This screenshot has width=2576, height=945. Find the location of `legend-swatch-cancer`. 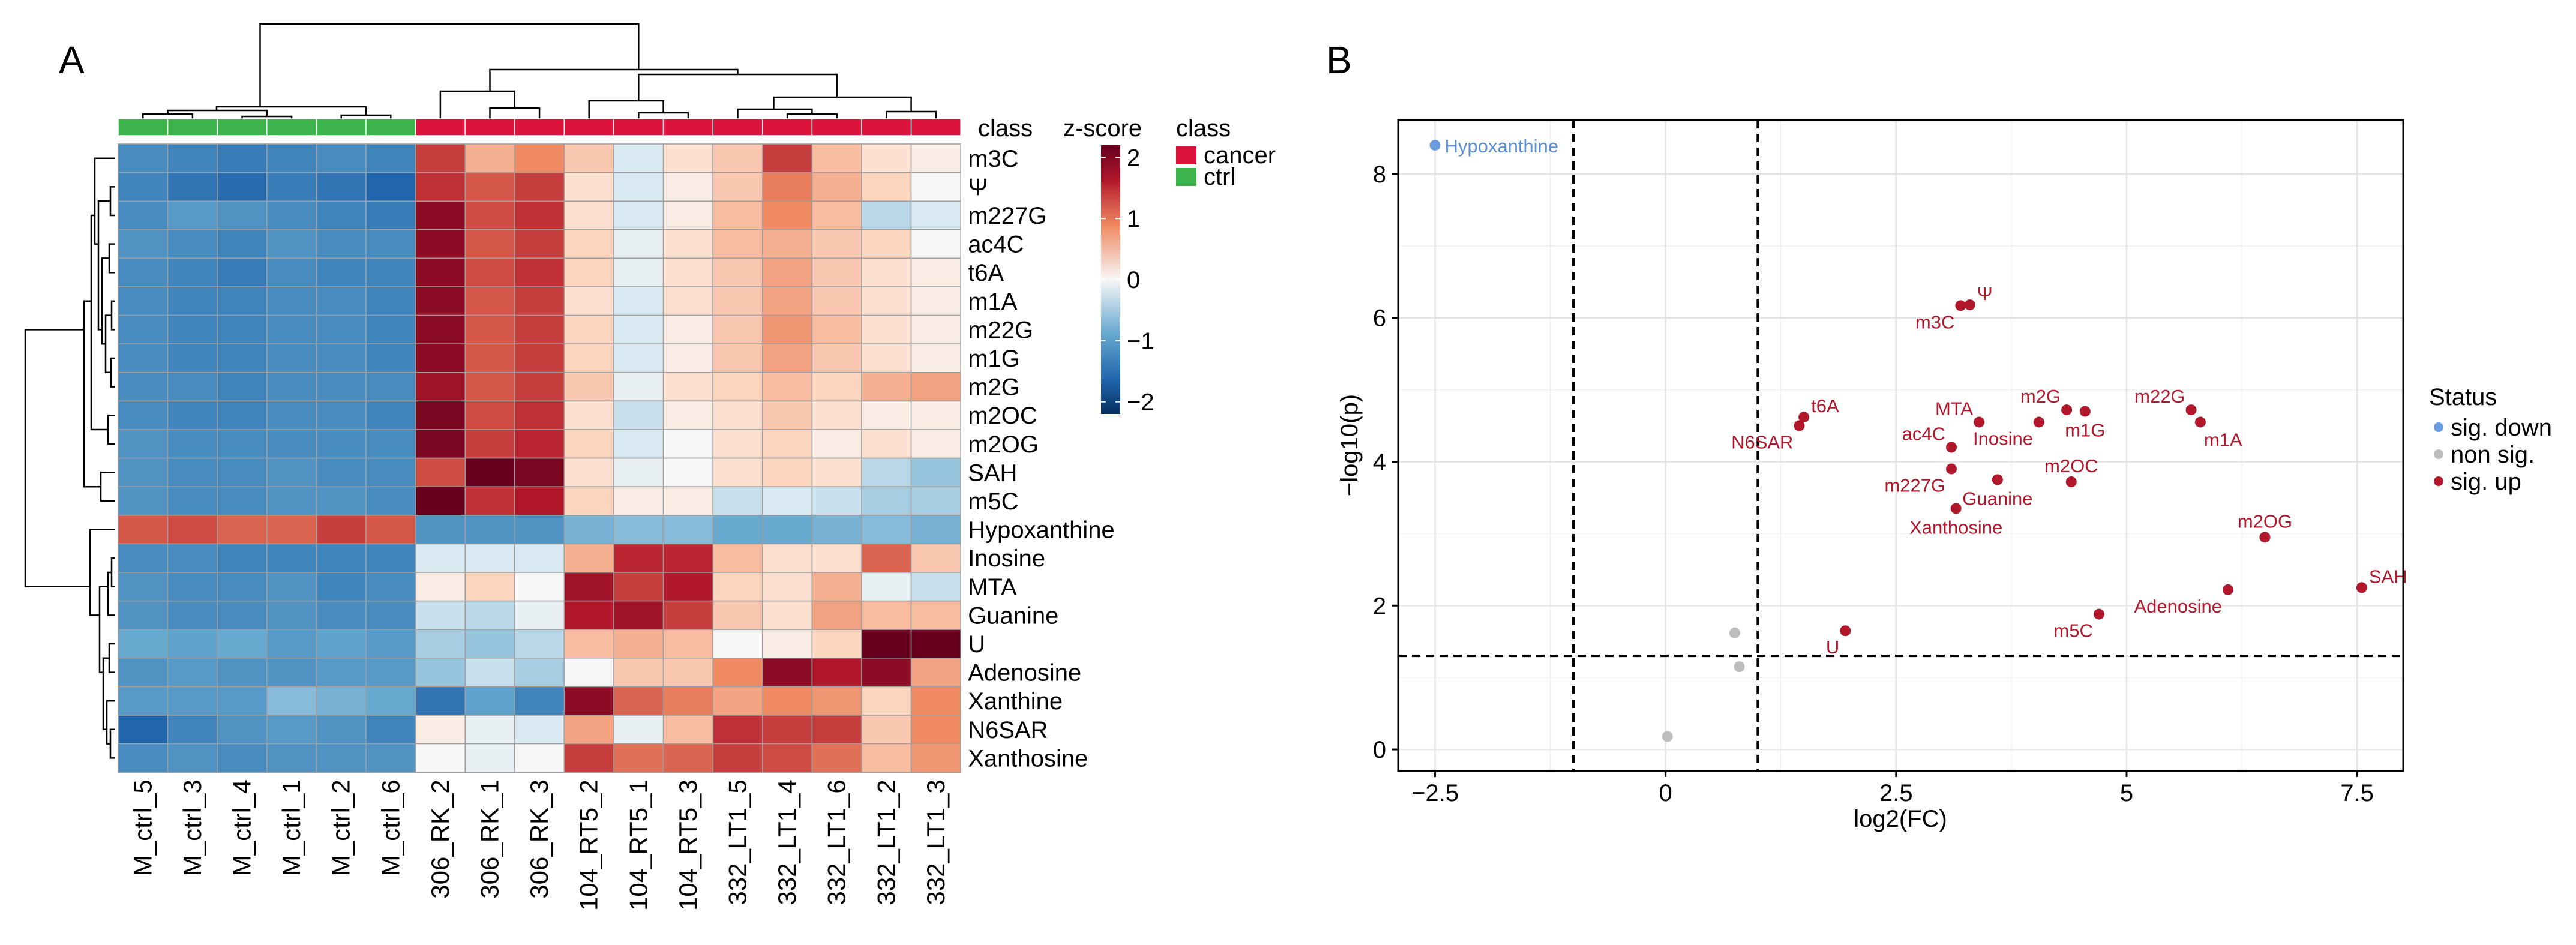

legend-swatch-cancer is located at coordinates (1186, 155).